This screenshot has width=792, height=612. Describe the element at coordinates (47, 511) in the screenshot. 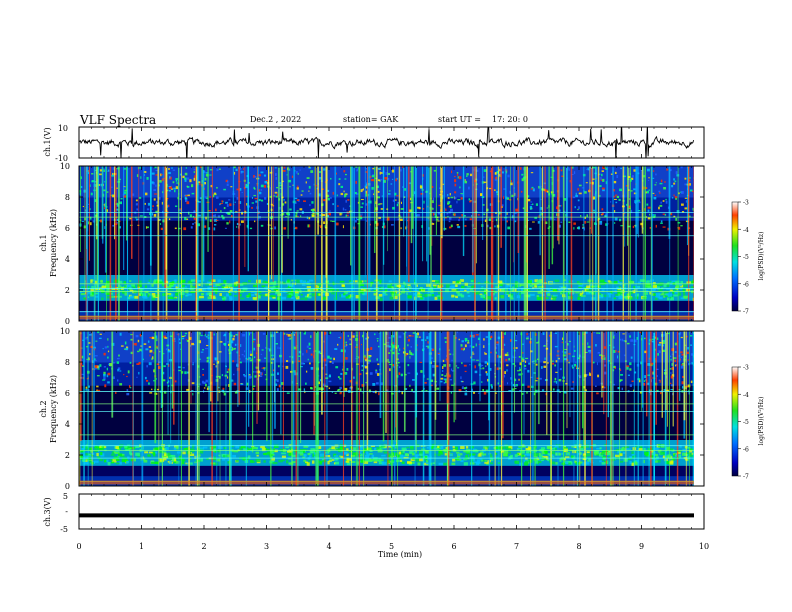

I see `ch3-ylabel: ch.3(V)` at that location.